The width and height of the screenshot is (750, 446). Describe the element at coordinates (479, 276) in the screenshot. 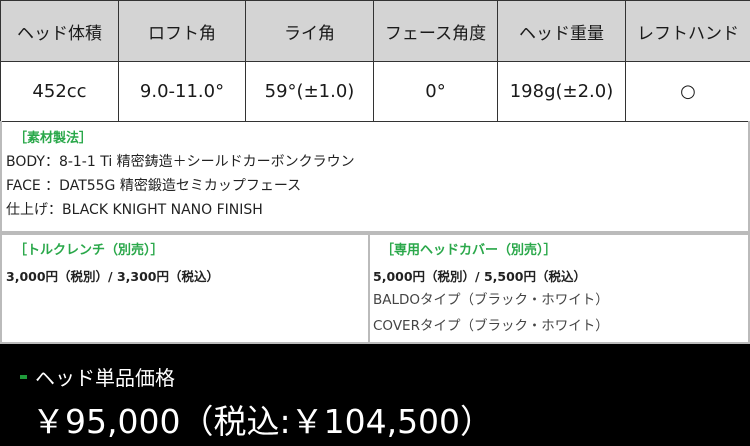

I see `head-cover-price: 5,000円（税別）/ 5,500円（税込）` at that location.